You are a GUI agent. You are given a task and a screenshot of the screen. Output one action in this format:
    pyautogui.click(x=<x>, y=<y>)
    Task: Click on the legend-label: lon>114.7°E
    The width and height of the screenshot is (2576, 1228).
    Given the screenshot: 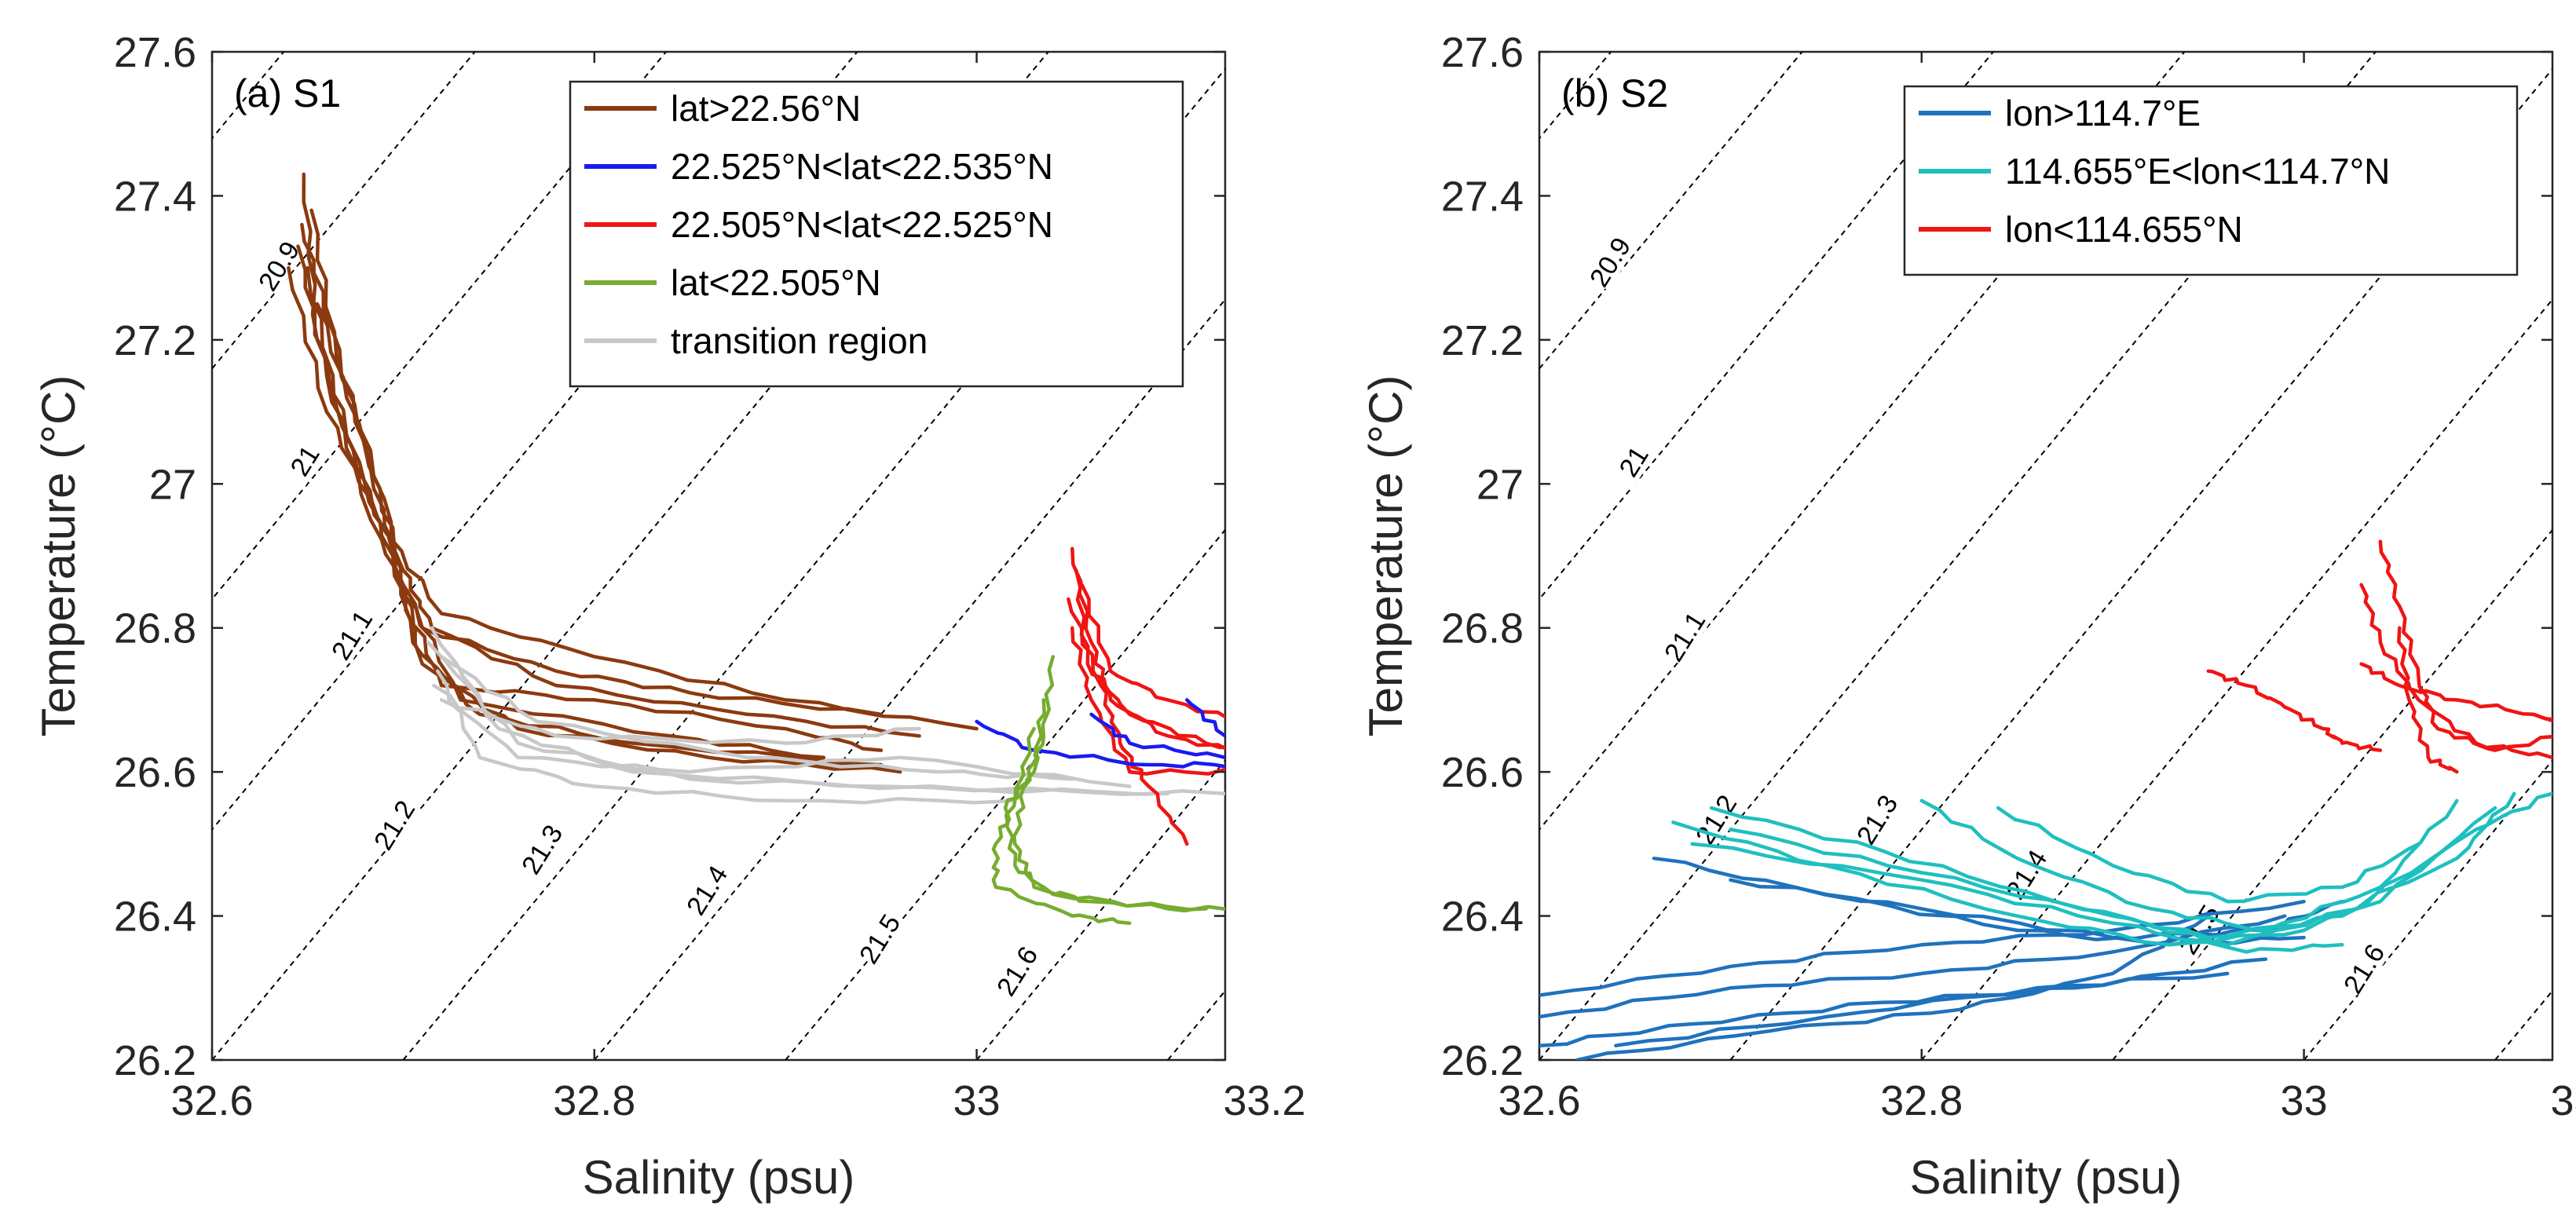 What is the action you would take?
    pyautogui.click(x=2103, y=113)
    